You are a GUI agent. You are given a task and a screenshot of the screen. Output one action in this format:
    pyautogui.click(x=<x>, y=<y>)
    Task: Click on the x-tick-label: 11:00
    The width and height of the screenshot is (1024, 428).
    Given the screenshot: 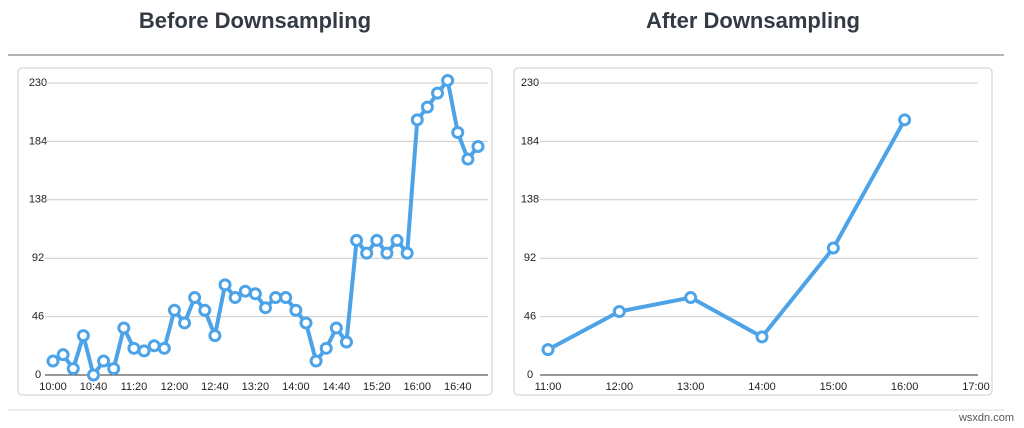 What is the action you would take?
    pyautogui.click(x=548, y=387)
    